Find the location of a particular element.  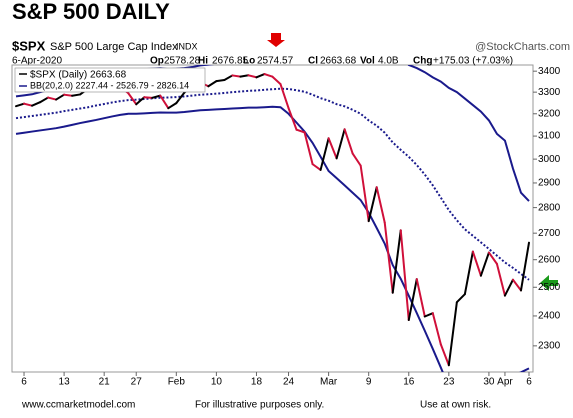

x-tick-label: Apr is located at coordinates (505, 382).